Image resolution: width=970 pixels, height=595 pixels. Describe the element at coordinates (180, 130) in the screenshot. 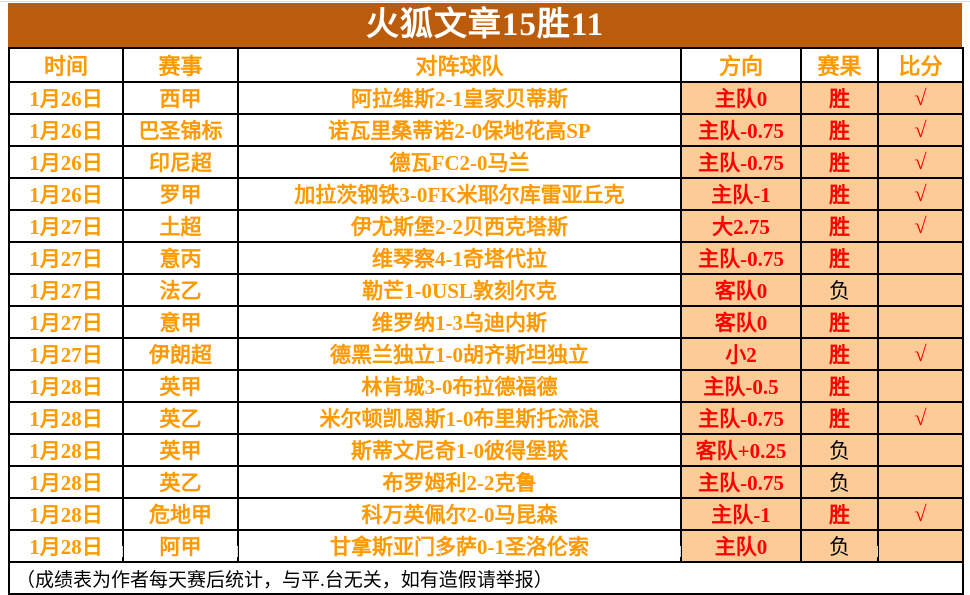

I see `league-name: 巴圣锦标` at that location.